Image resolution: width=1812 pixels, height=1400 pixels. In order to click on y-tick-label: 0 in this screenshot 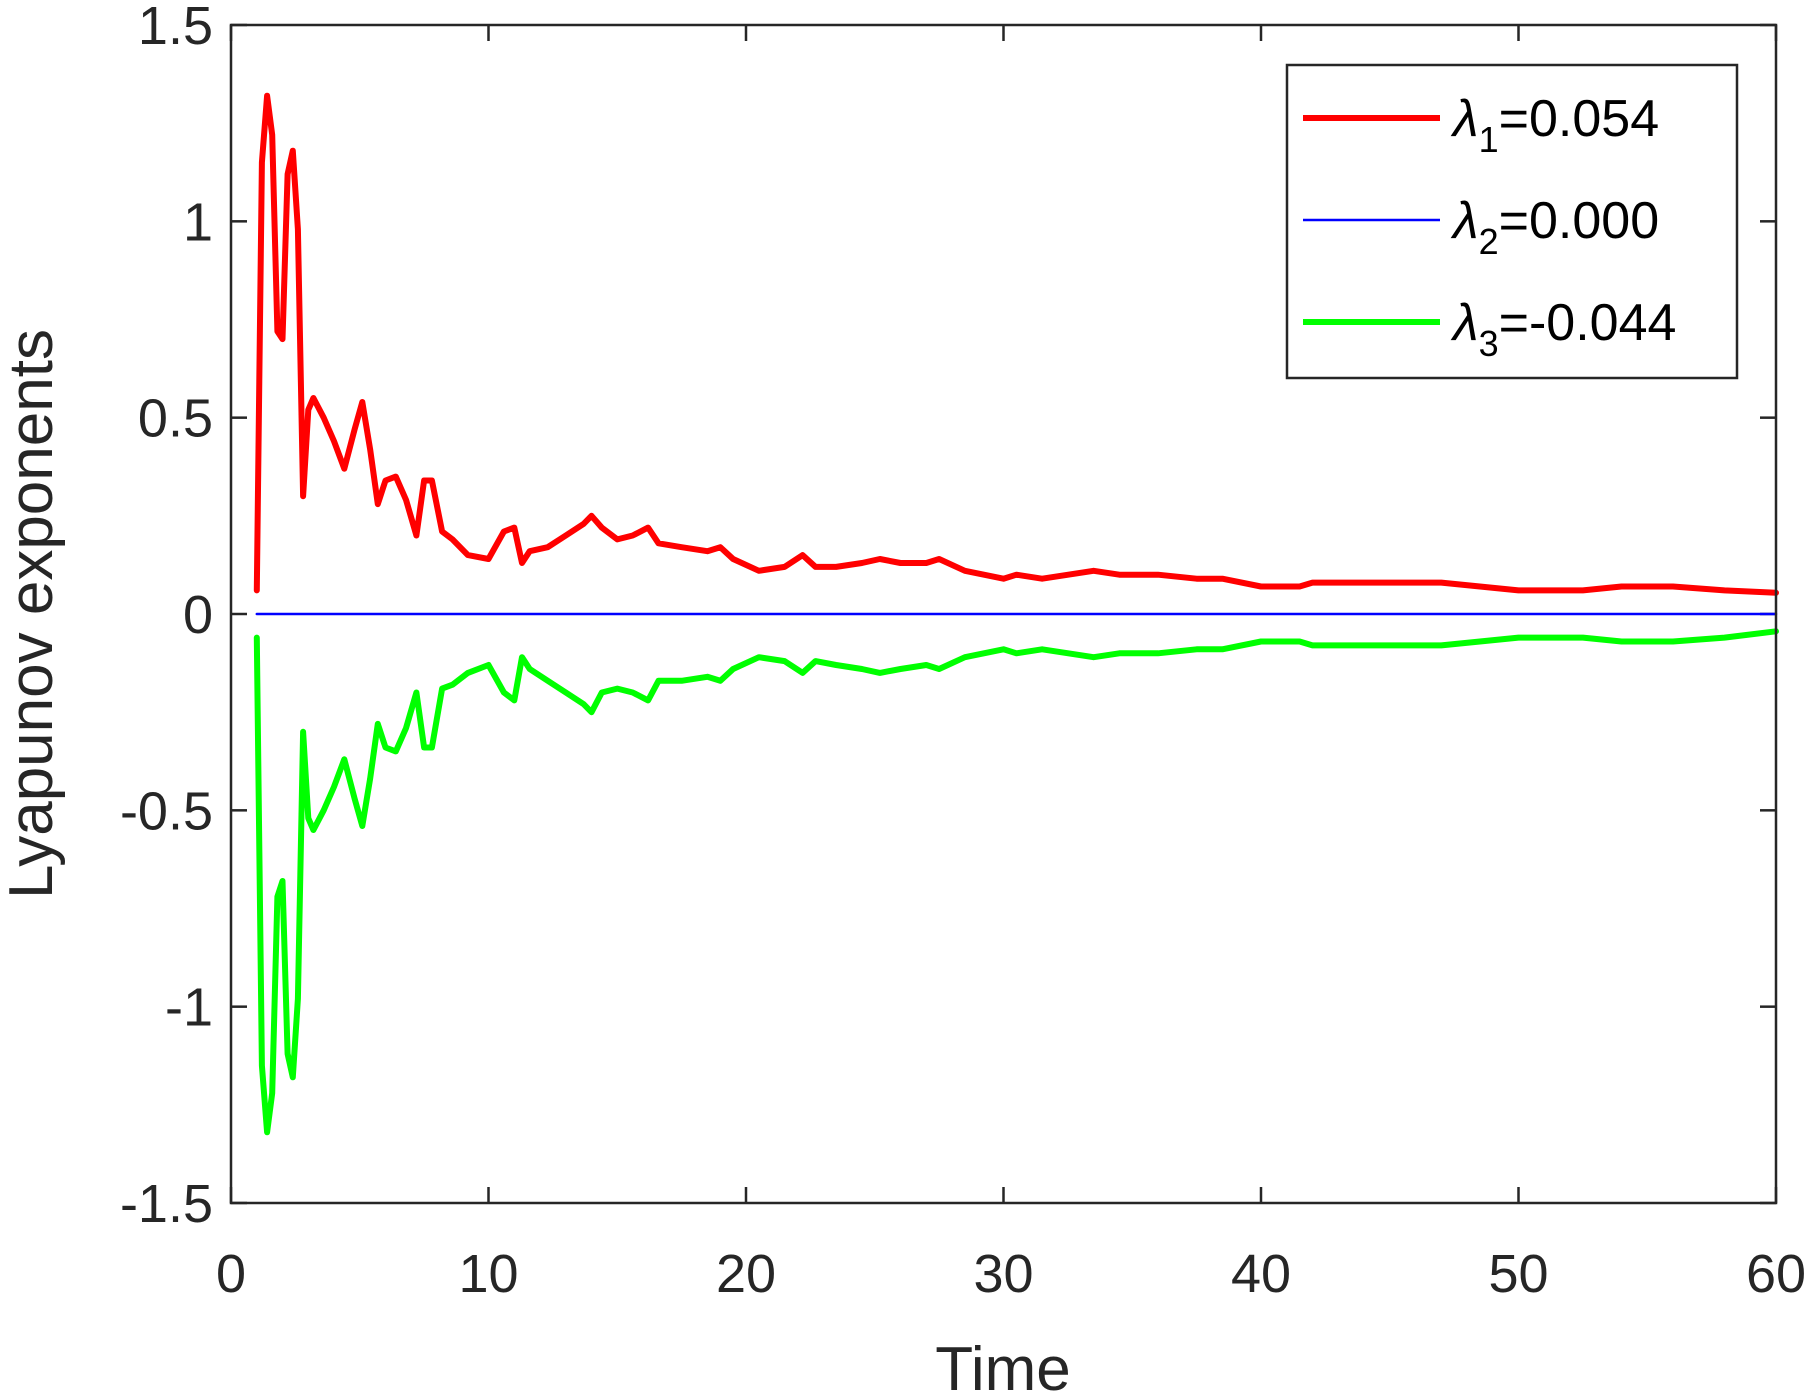, I will do `click(198, 615)`.